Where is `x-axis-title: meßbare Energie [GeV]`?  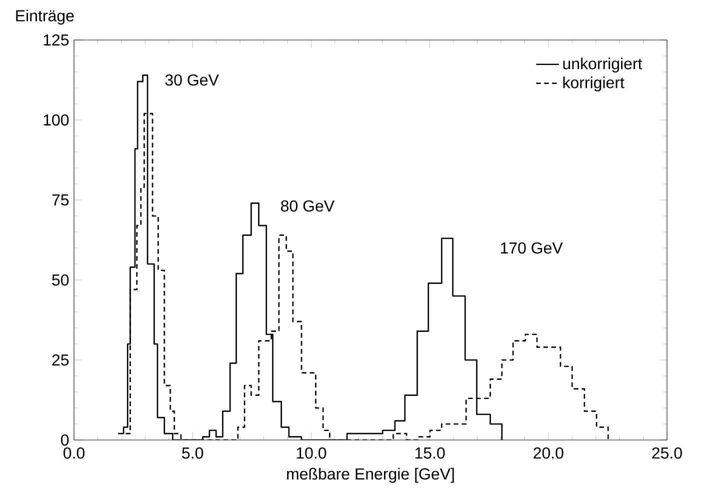 x-axis-title: meßbare Energie [GeV] is located at coordinates (370, 475).